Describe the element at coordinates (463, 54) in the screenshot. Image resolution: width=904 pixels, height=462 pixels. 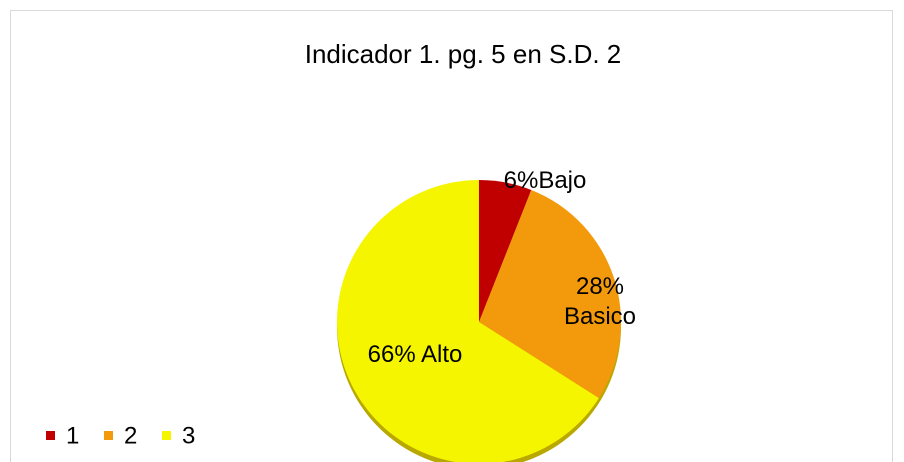
I see `chart-title: Indicador 1. pg. 5 en S.D. 2` at that location.